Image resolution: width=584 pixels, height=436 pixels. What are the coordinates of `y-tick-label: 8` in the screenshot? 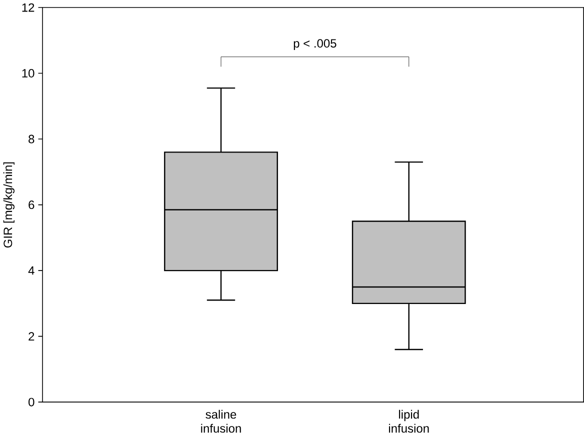 It's located at (31, 139).